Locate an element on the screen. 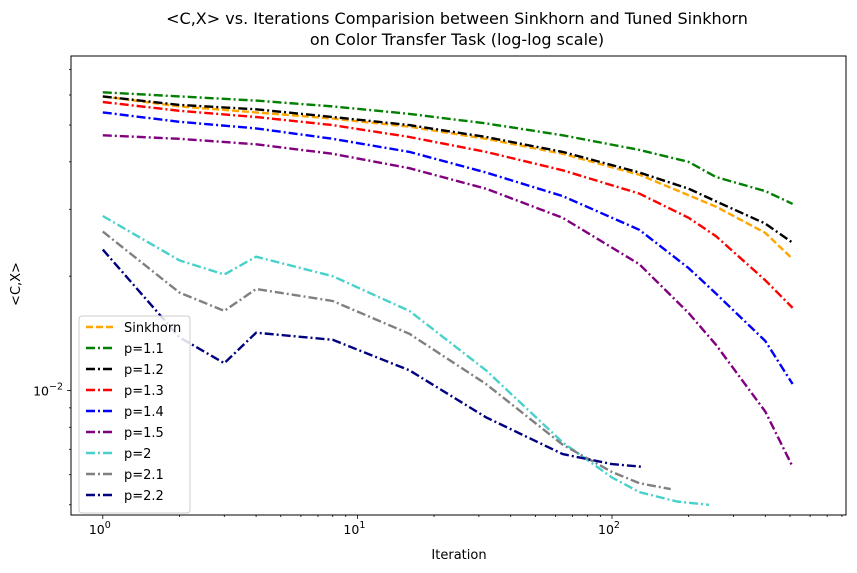 This screenshot has width=857, height=573. x-tick-label: 10² is located at coordinates (609, 528).